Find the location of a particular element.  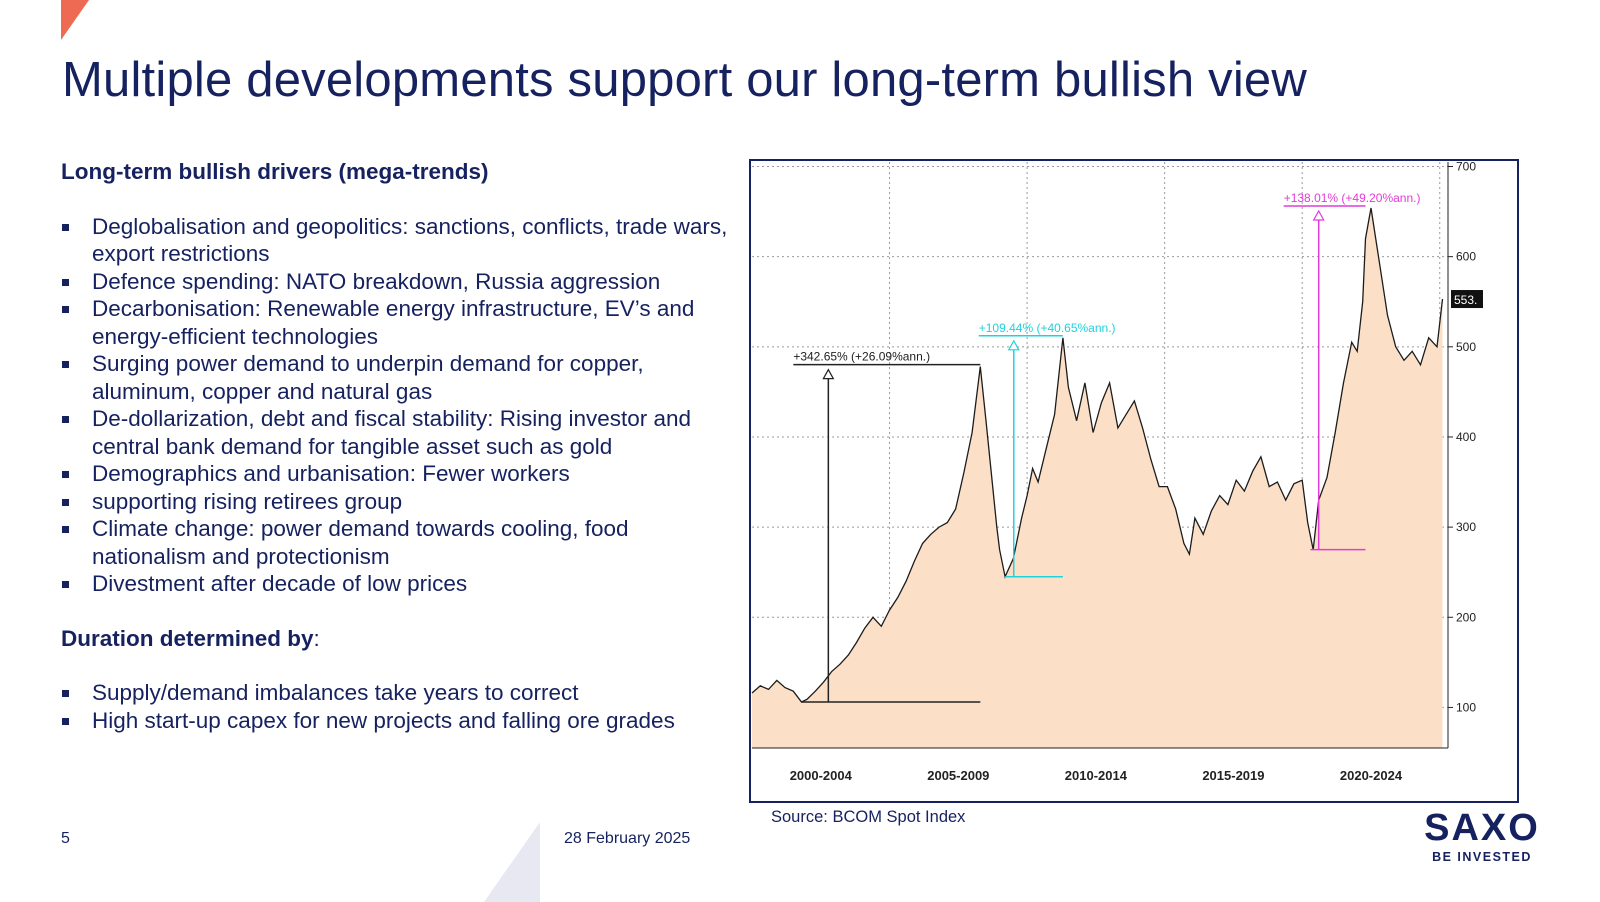

duration-heading-bold: Duration determined by is located at coordinates (187, 638).